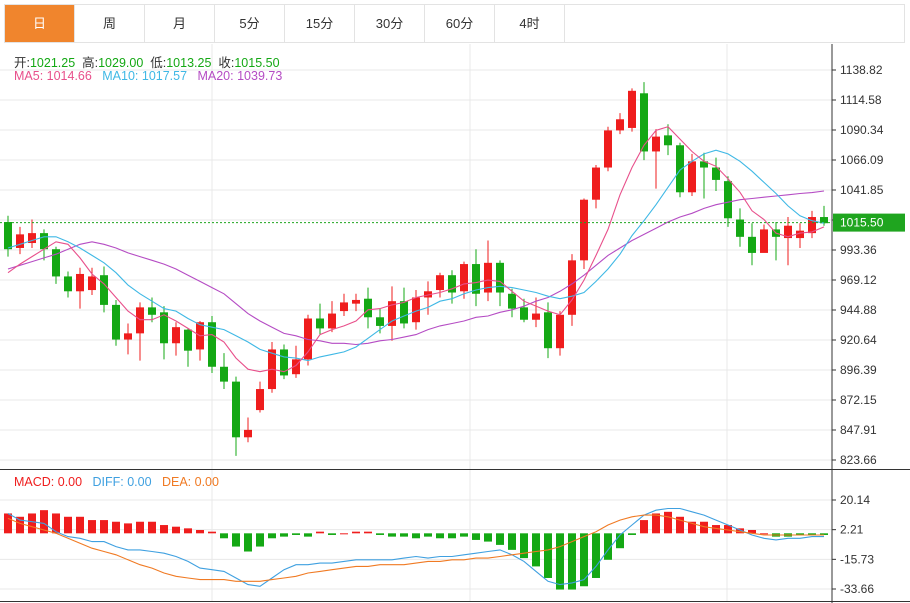 The height and width of the screenshot is (603, 910). What do you see at coordinates (852, 530) in the screenshot?
I see `macd-tick-label: 2.21` at bounding box center [852, 530].